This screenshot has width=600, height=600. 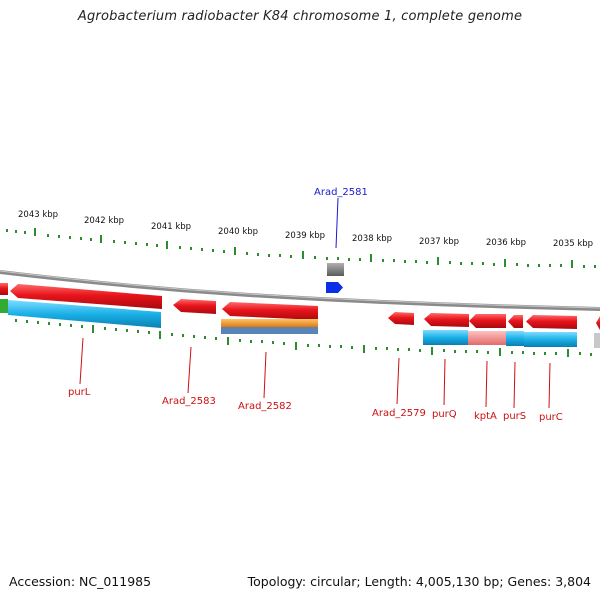 I want to click on gene-arrow-kptA, so click(x=487, y=321).